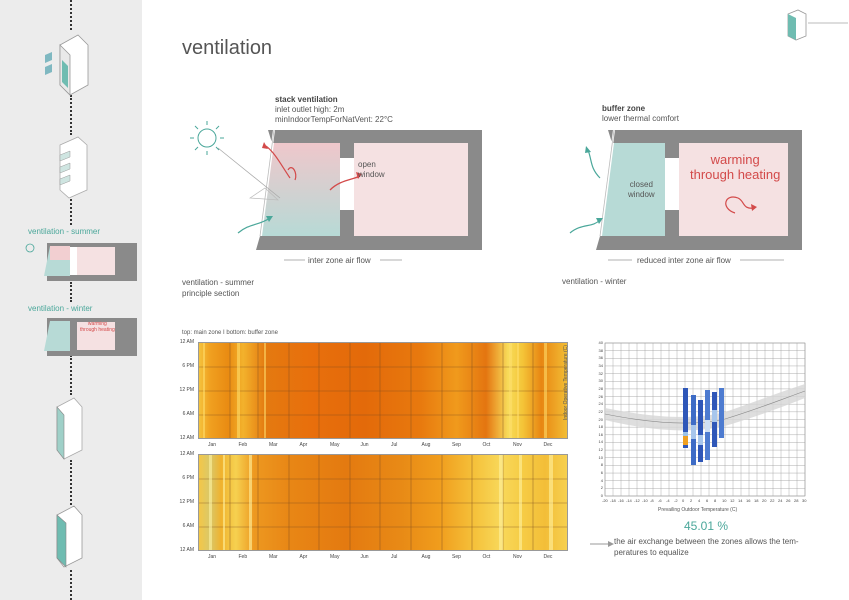 This screenshot has width=849, height=600. Describe the element at coordinates (426, 445) in the screenshot. I see `heatmap-month-label: Aug` at that location.